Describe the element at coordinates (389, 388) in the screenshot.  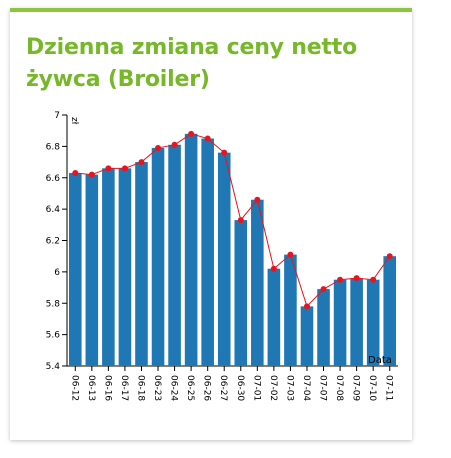
I see `x-tick-label: 07-11` at that location.